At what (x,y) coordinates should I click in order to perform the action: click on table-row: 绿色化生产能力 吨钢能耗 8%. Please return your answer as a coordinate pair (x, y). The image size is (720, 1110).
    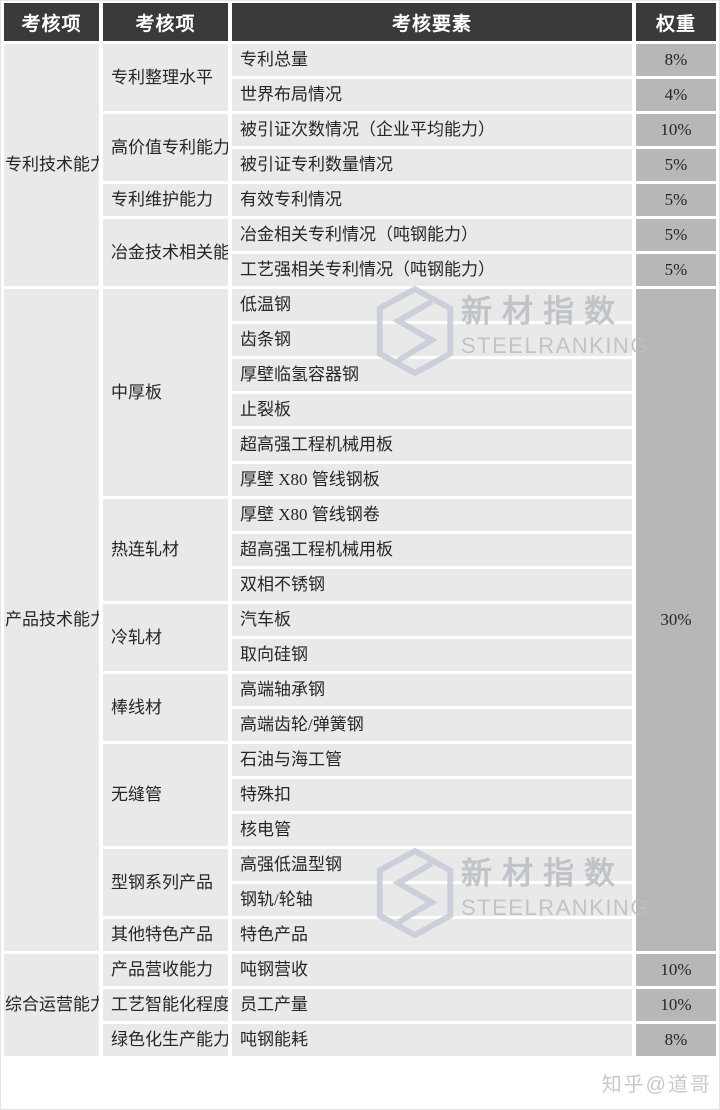
    Looking at the image, I should click on (360, 1040).